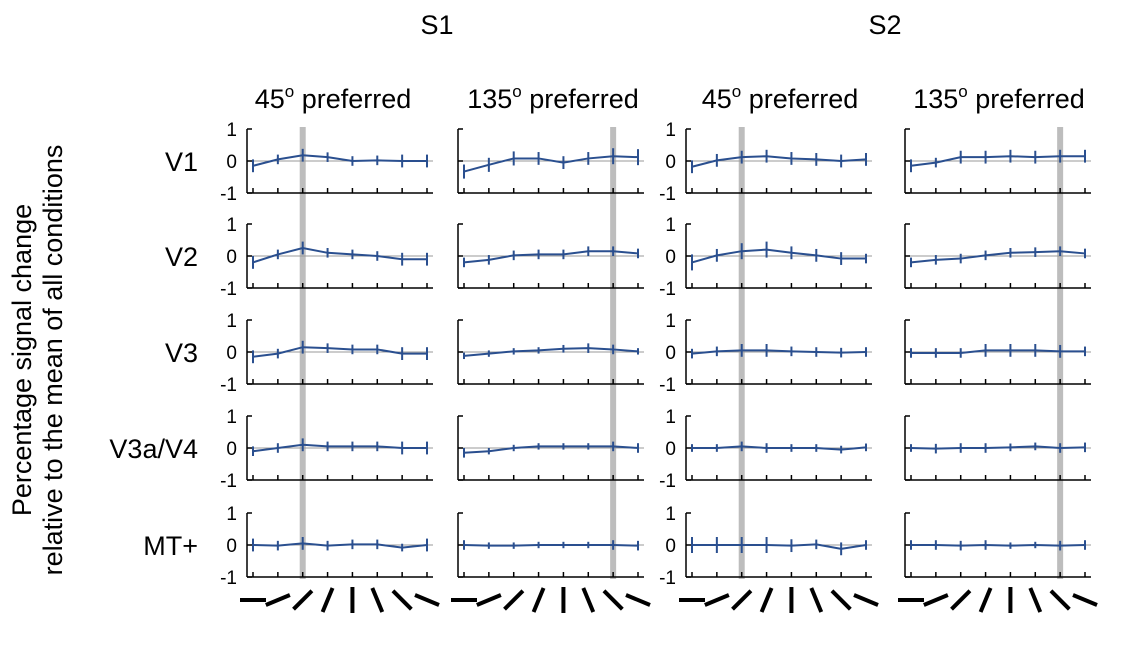 This screenshot has height=649, width=1123. I want to click on panel-title-3: 45o preferred, so click(780, 98).